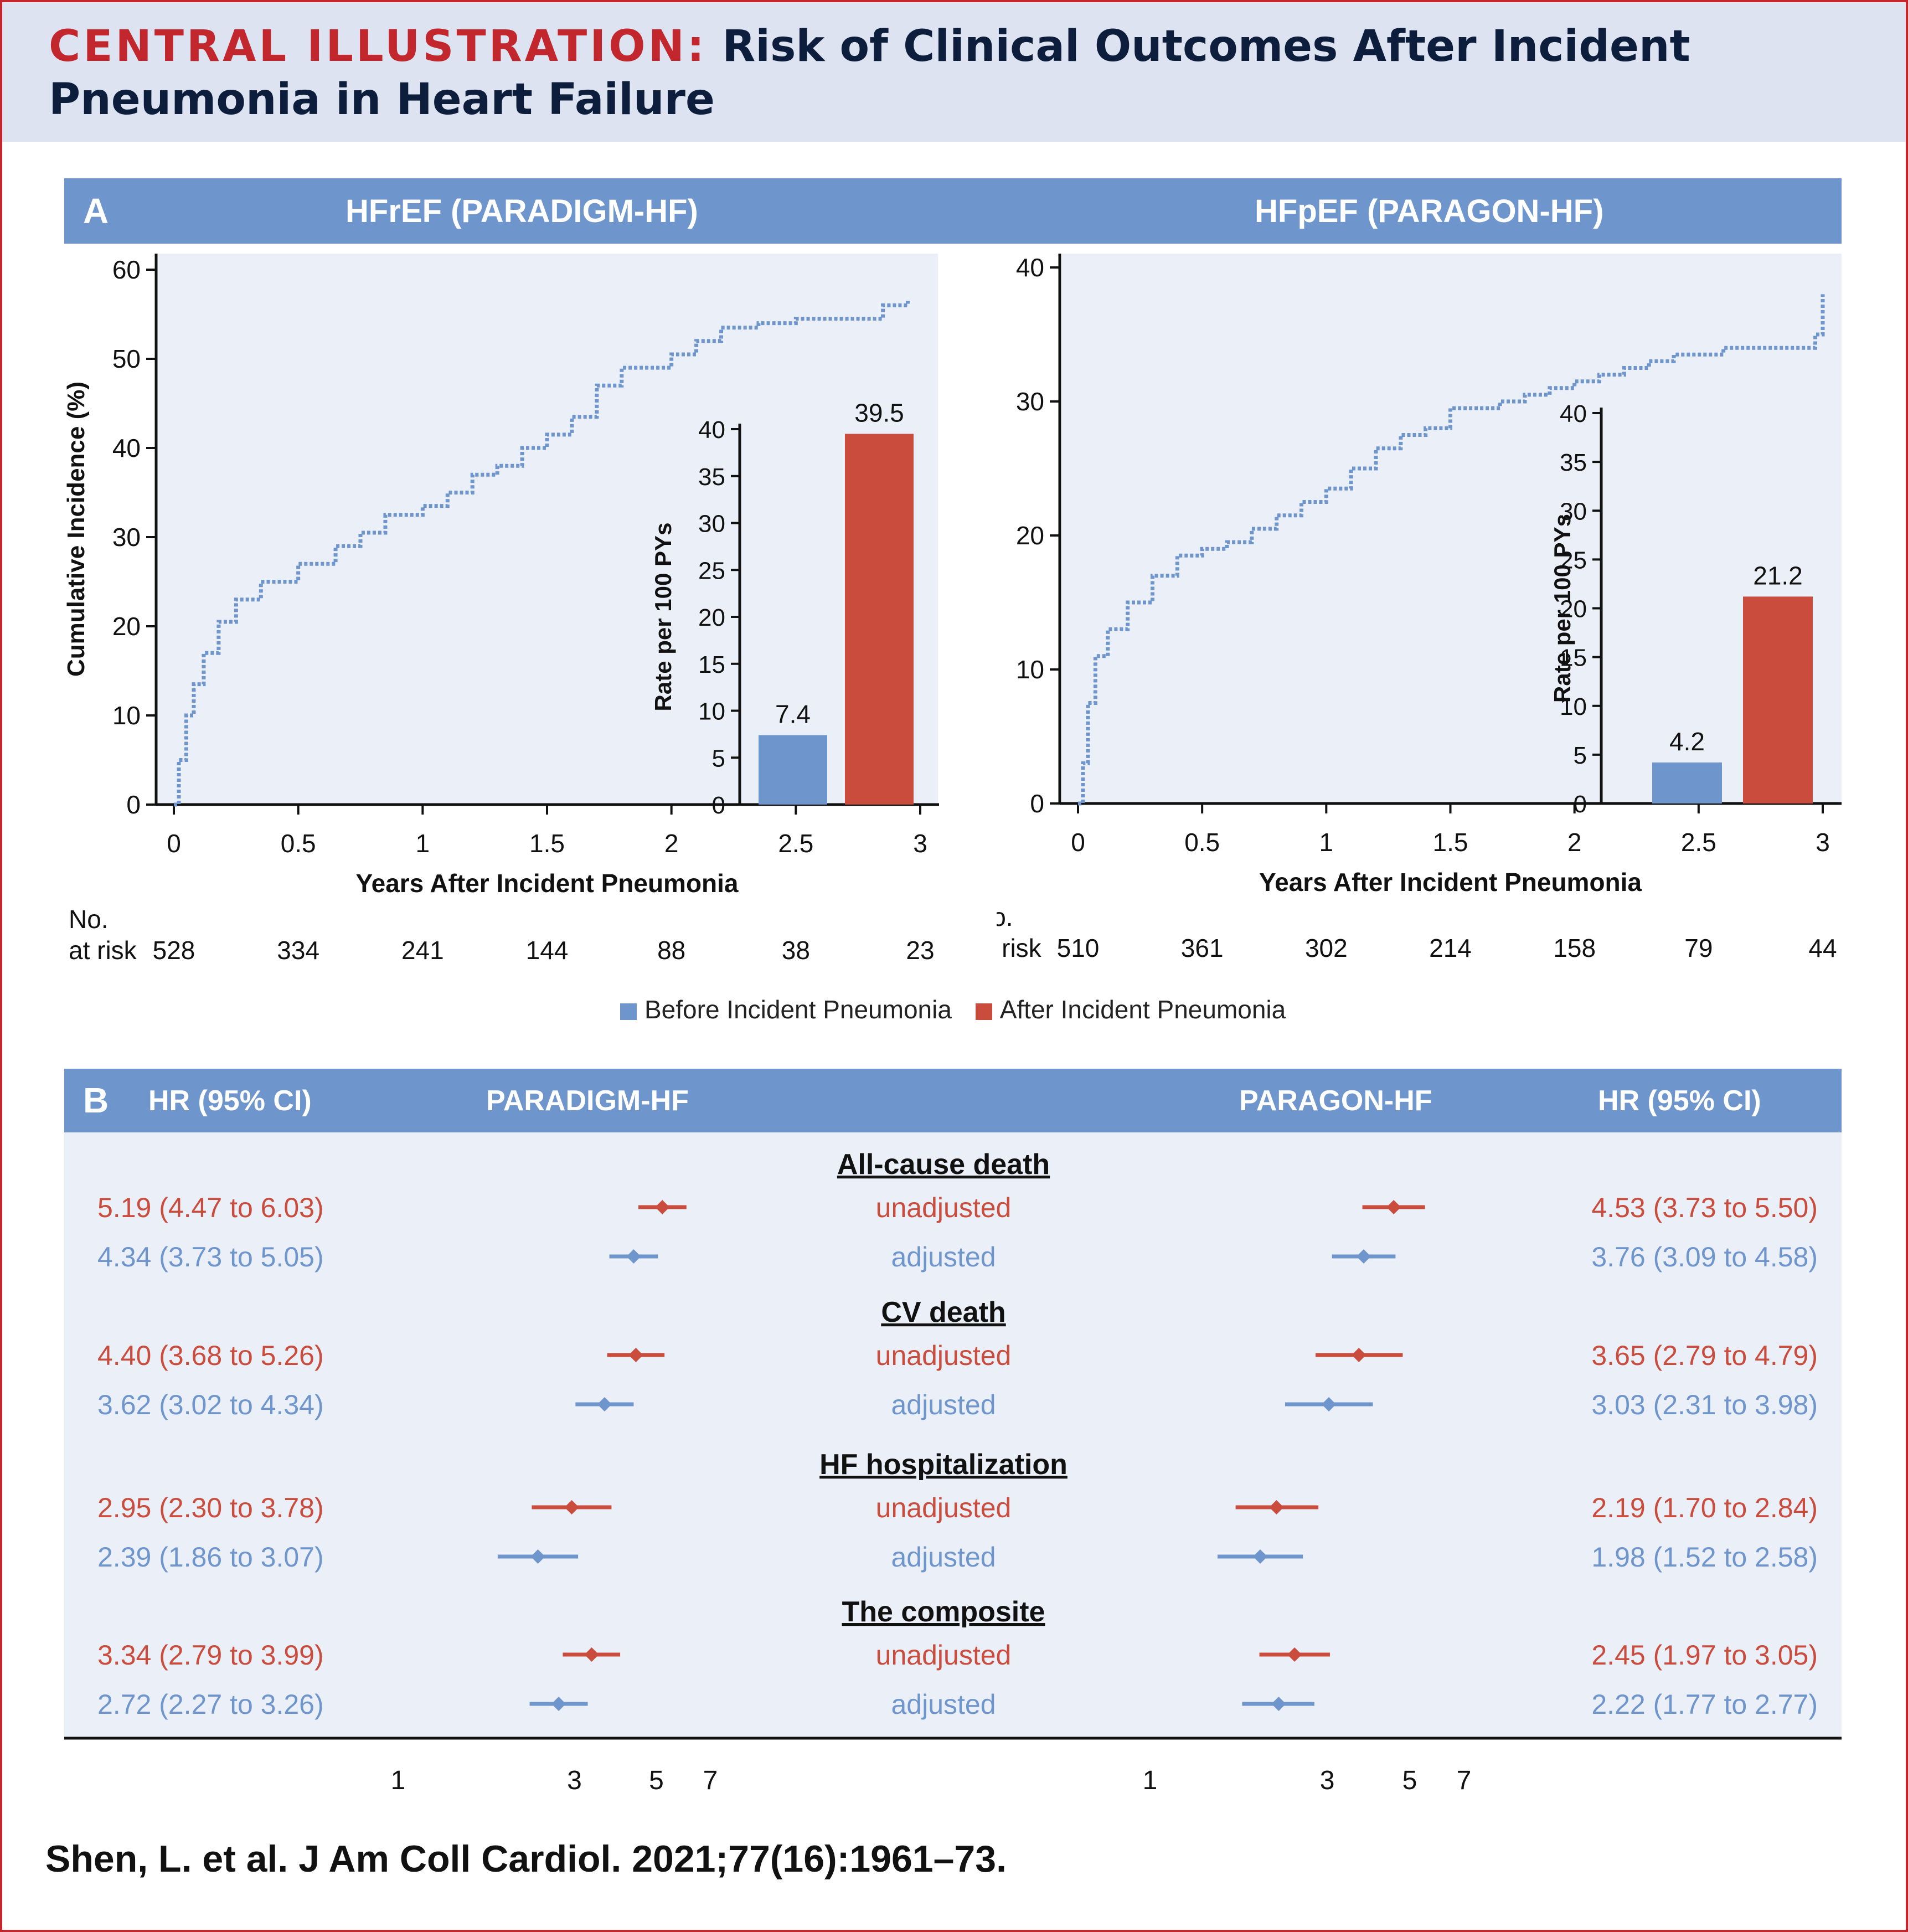 This screenshot has height=1932, width=1908. What do you see at coordinates (920, 950) in the screenshot?
I see `hfref-at-risk-value: 23` at bounding box center [920, 950].